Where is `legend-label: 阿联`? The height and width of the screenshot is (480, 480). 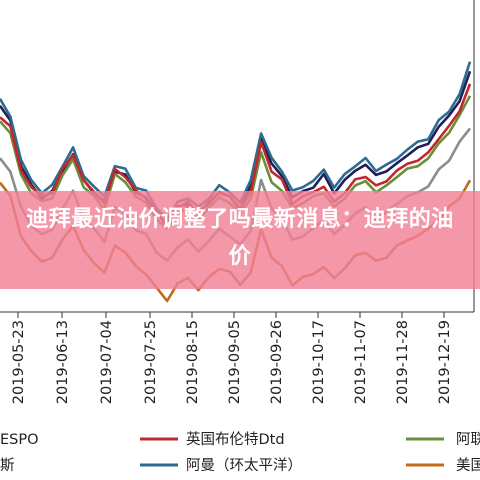 legend-label: 阿联 is located at coordinates (468, 439).